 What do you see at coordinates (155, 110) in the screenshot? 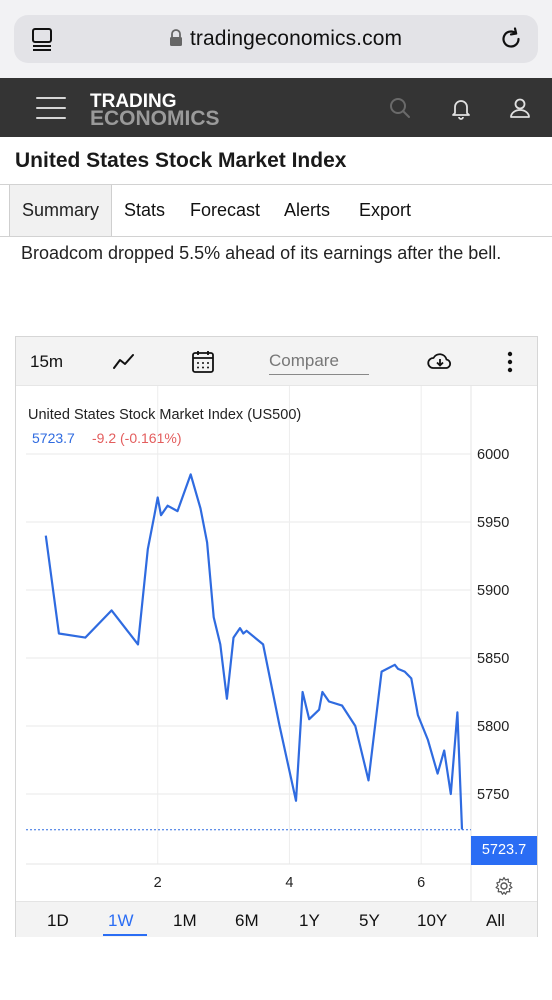
I see `site-logo: TRADING ECONOMICS` at bounding box center [155, 110].